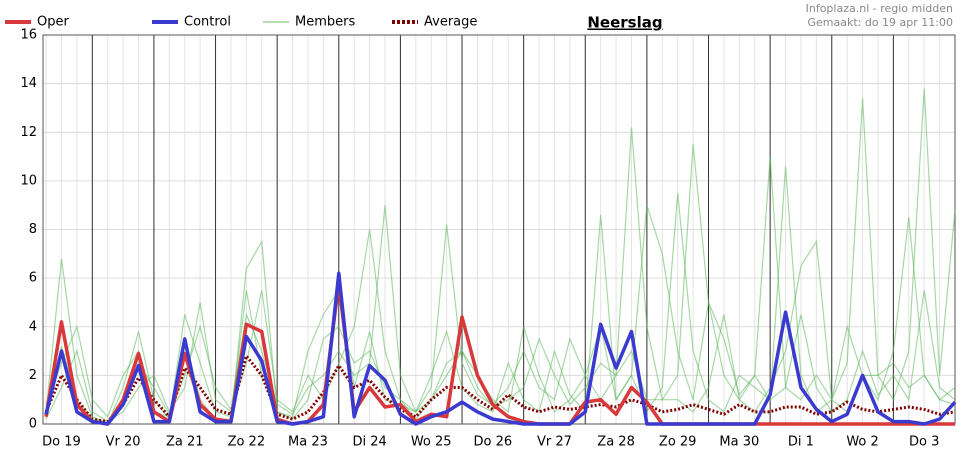 The height and width of the screenshot is (459, 966). What do you see at coordinates (123, 442) in the screenshot?
I see `x-tick-label: Vr 20` at bounding box center [123, 442].